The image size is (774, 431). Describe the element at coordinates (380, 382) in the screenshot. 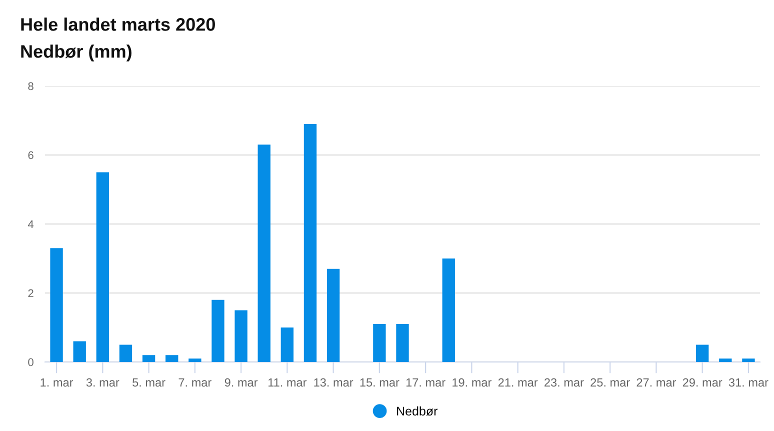

I see `x-tick-label: 15. mar` at that location.